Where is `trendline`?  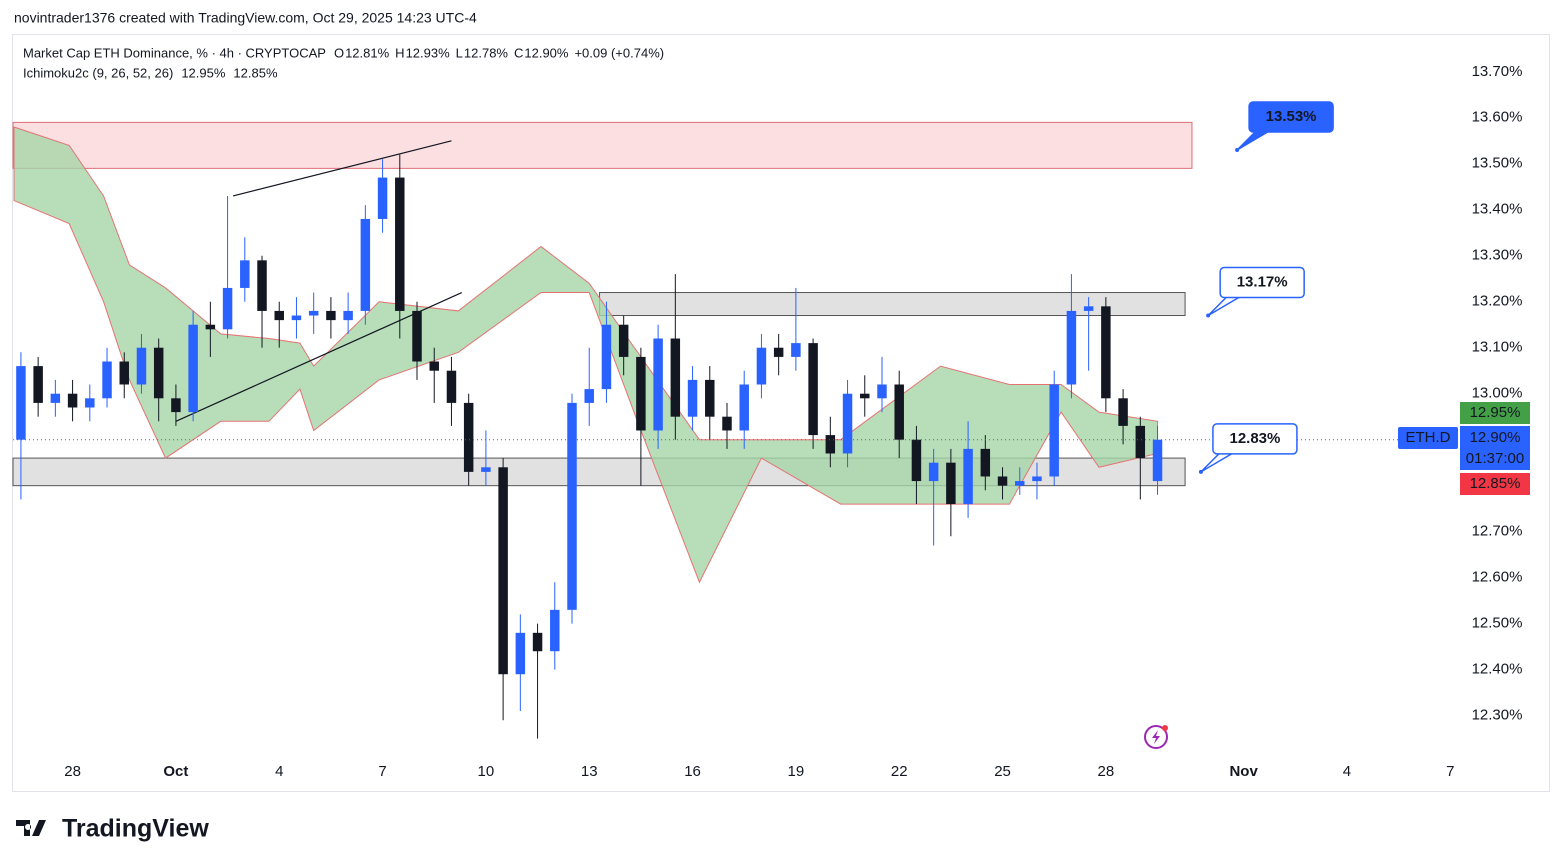
trendline is located at coordinates (342, 168).